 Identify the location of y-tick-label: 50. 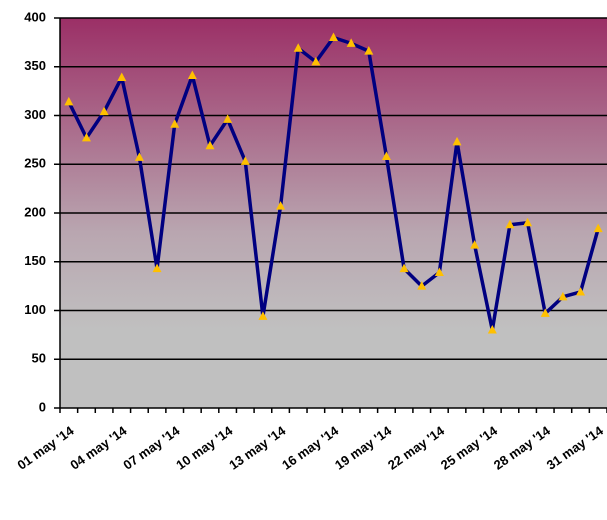
(39, 358).